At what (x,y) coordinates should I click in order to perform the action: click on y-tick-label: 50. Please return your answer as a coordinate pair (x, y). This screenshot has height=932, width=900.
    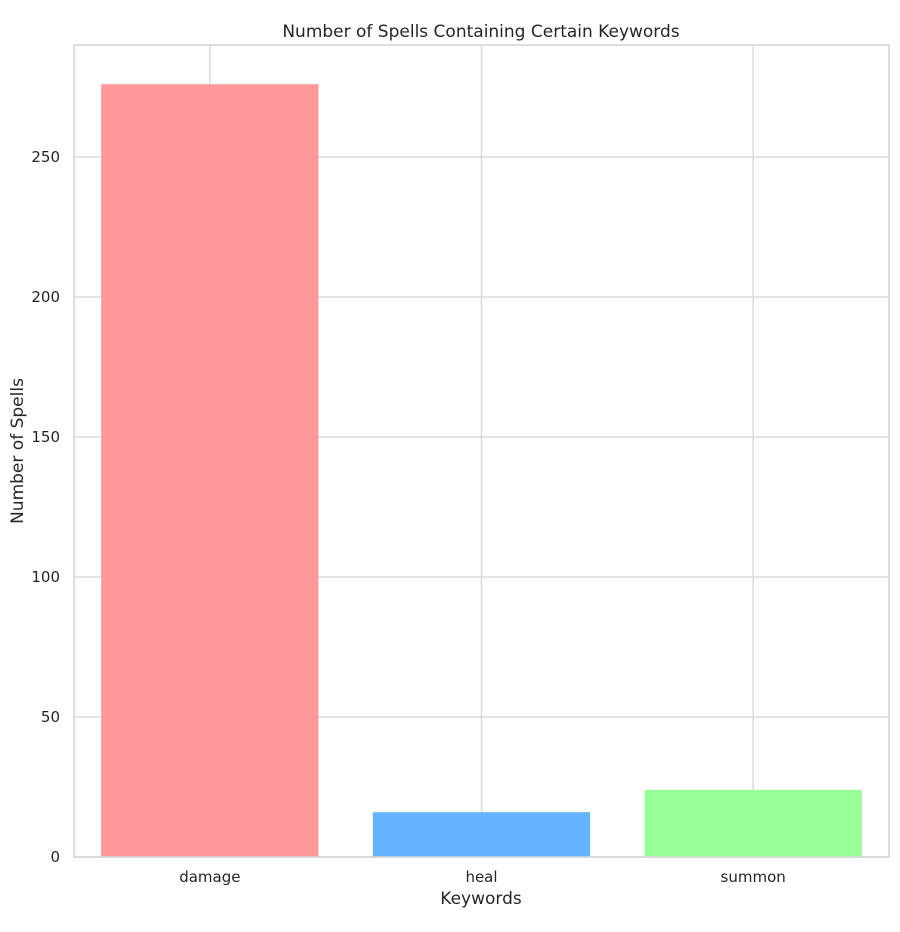
    Looking at the image, I should click on (50, 717).